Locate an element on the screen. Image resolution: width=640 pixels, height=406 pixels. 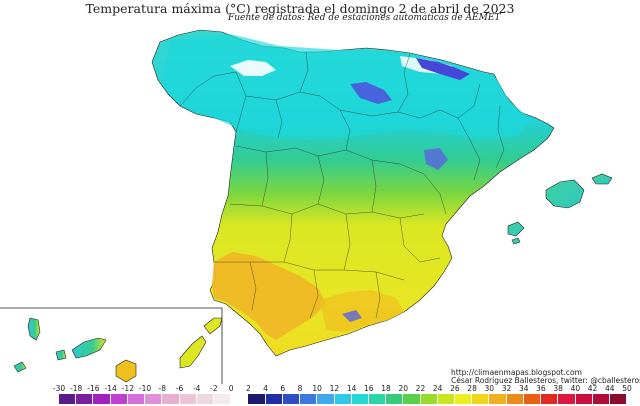
legend-tick-label: 42 is located at coordinates (592, 388).